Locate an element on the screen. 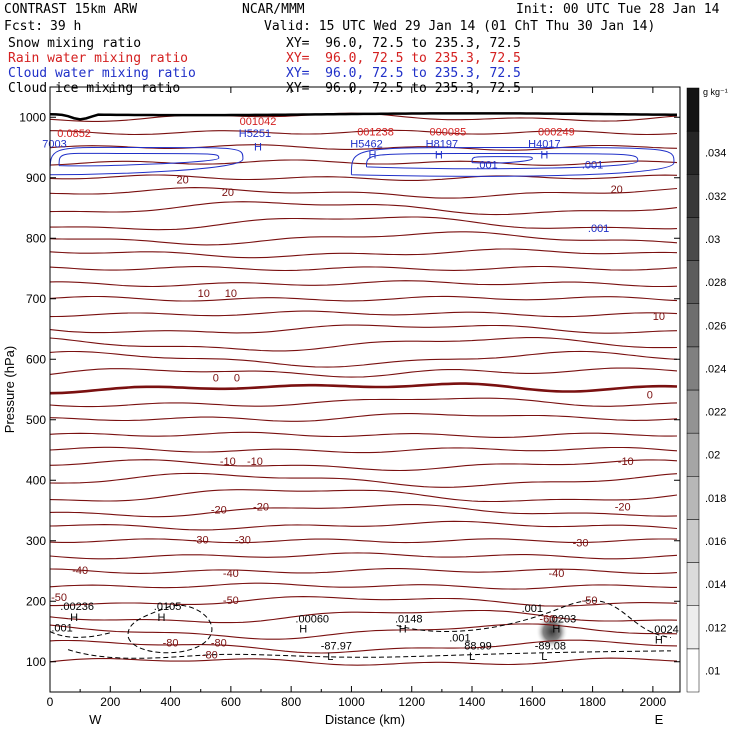 The image size is (740, 740). rain-label: 000085 is located at coordinates (448, 132).